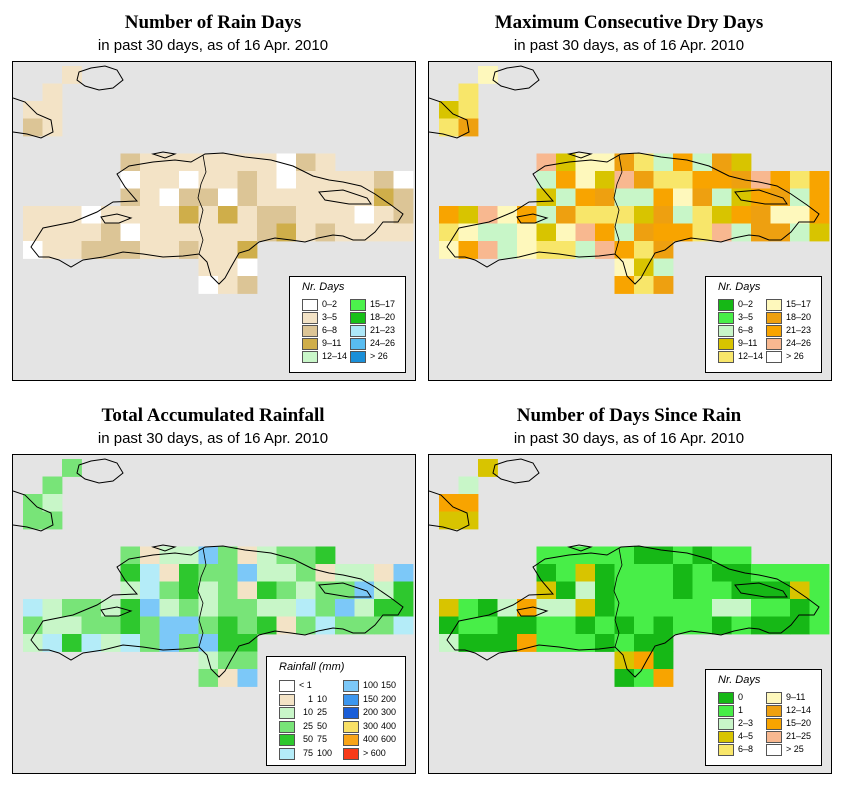 The height and width of the screenshot is (793, 853). Describe the element at coordinates (629, 572) in the screenshot. I see `map-grid` at that location.